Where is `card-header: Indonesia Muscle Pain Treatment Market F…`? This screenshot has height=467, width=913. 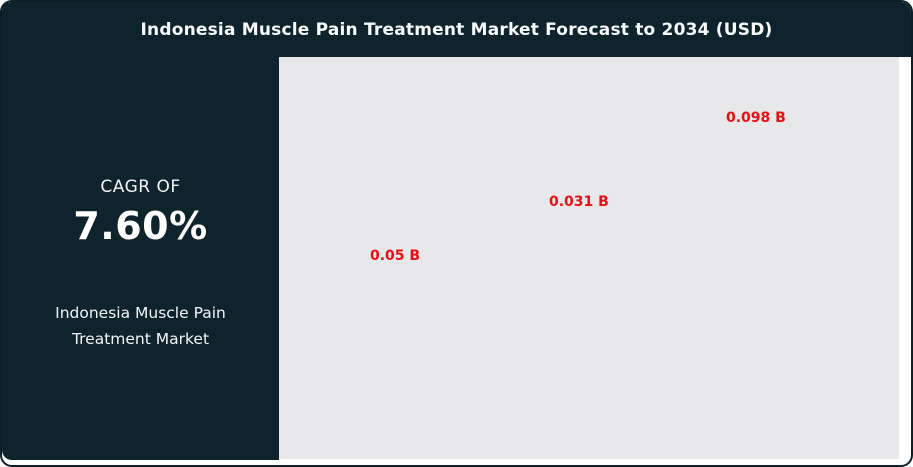
card-header: Indonesia Muscle Pain Treatment Market F… is located at coordinates (456, 29).